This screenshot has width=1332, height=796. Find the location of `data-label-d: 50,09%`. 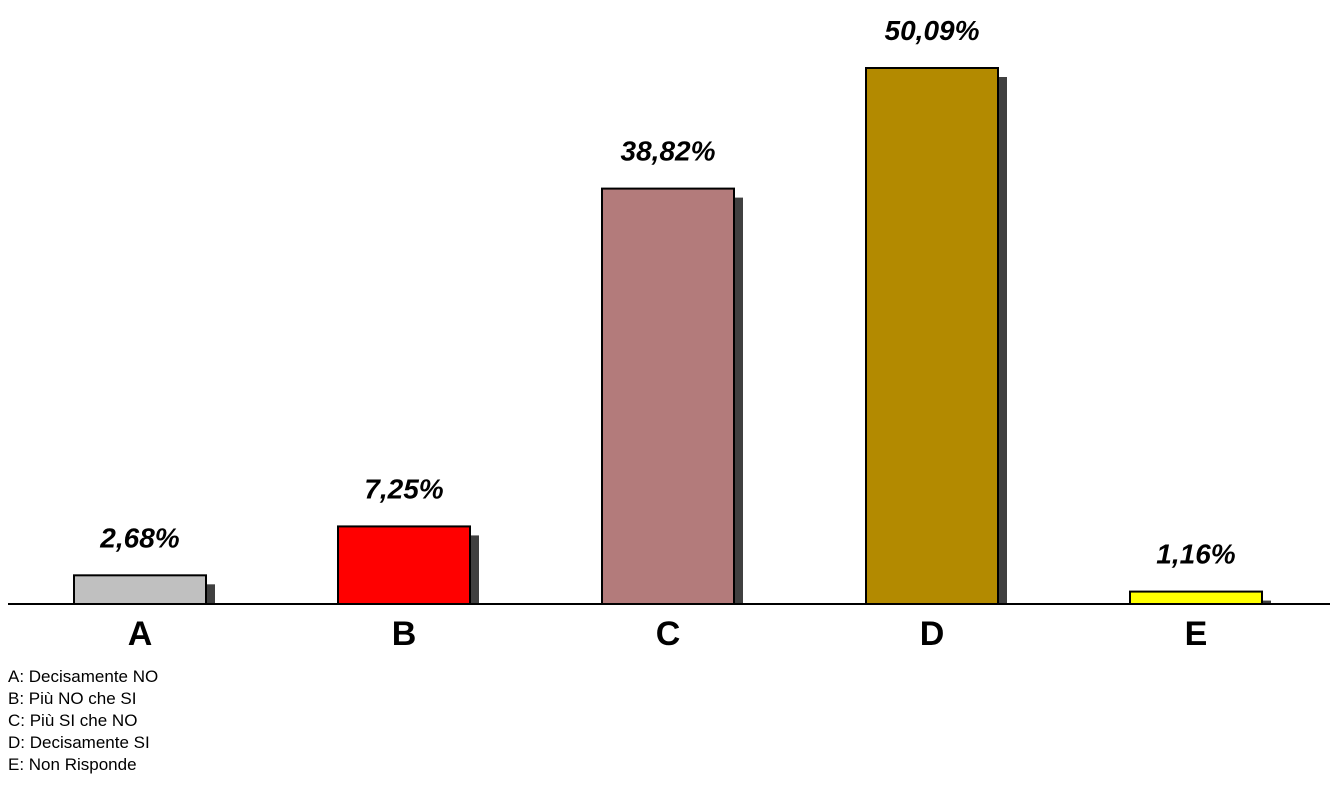

data-label-d: 50,09% is located at coordinates (932, 30).